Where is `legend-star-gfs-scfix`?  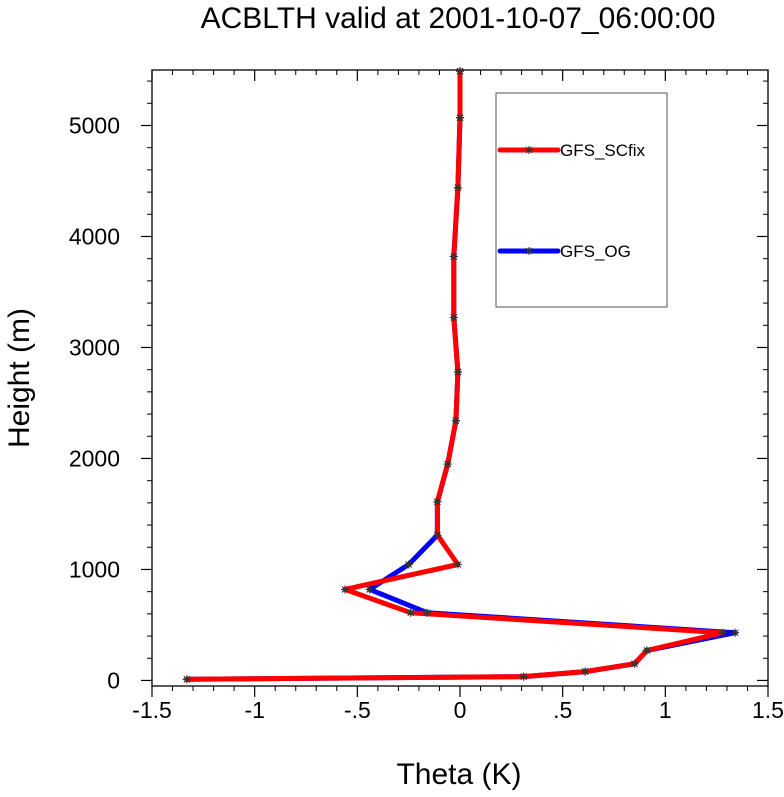
legend-star-gfs-scfix is located at coordinates (529, 150).